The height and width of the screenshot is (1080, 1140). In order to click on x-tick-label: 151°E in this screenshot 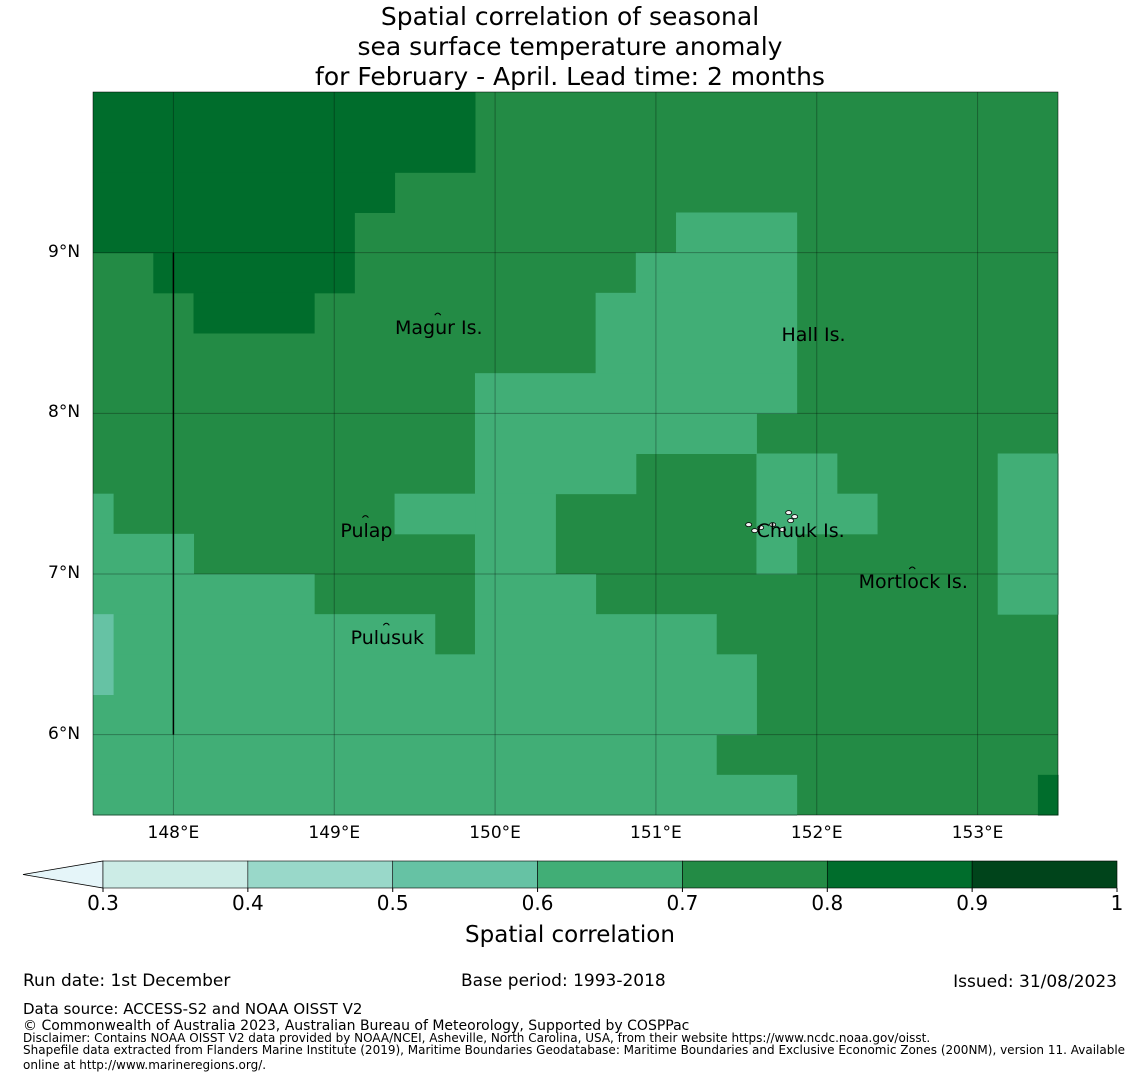, I will do `click(656, 833)`.